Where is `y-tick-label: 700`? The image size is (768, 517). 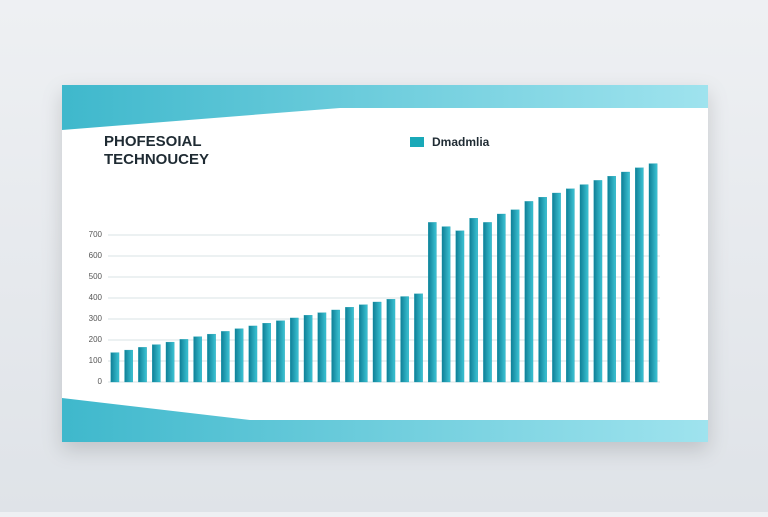
y-tick-label: 700 is located at coordinates (96, 234).